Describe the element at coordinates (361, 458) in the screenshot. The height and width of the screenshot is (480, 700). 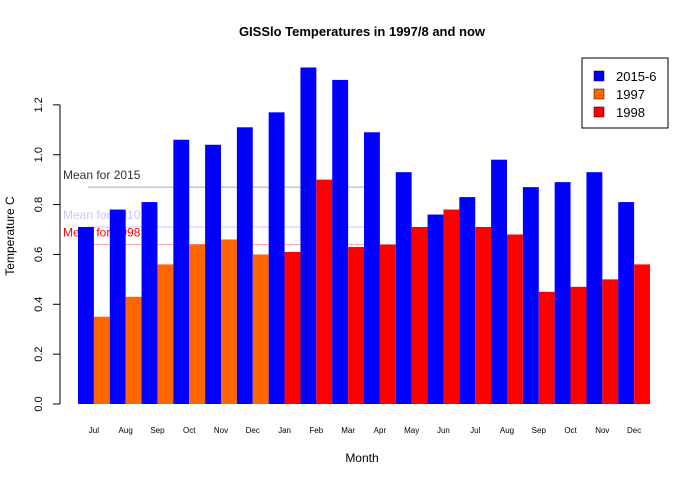
I see `x-axis-label: Month` at that location.